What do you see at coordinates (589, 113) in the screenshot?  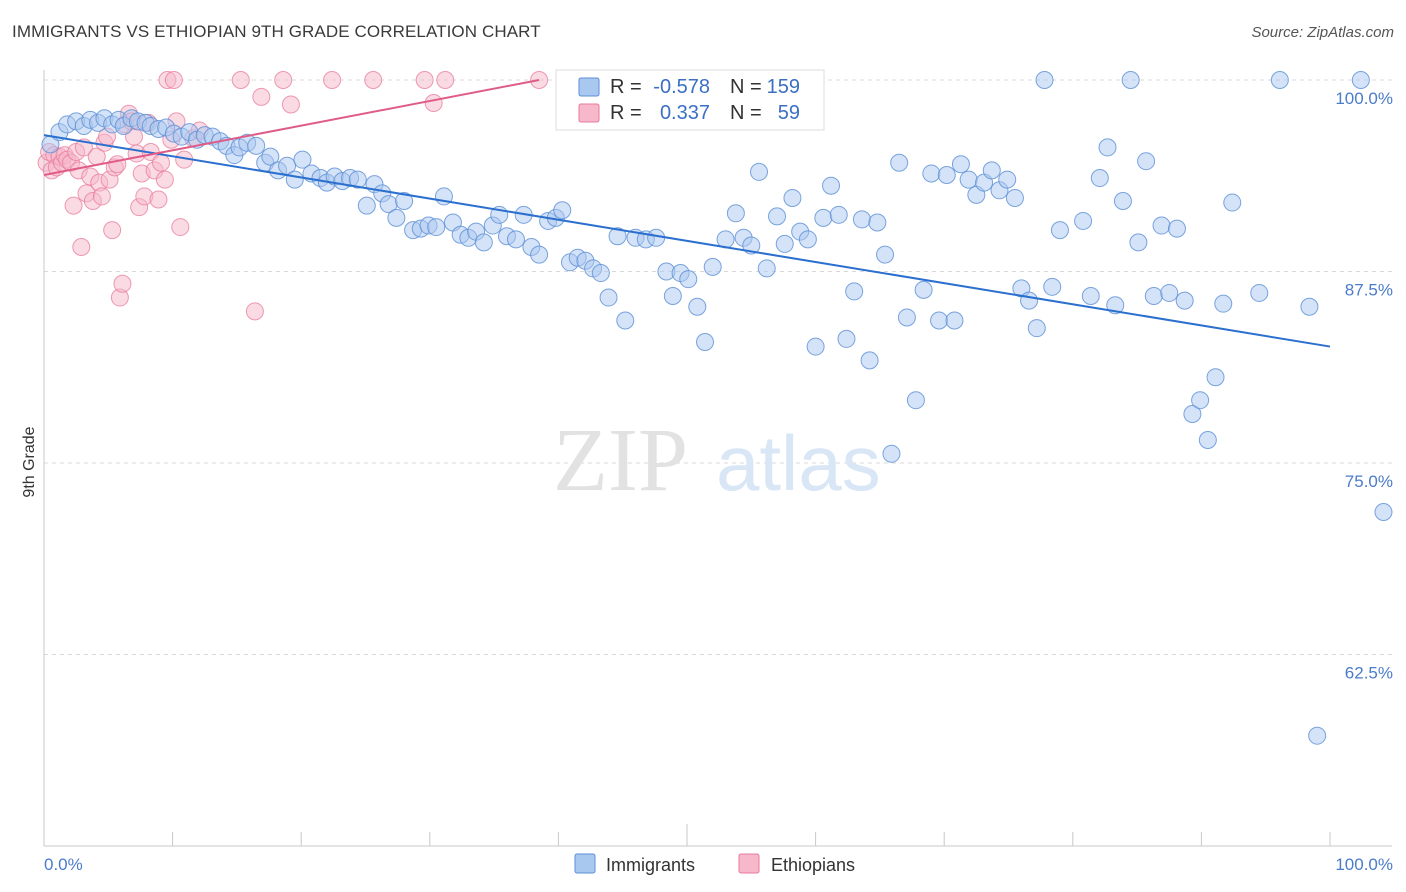 I see `ethiopians-swatch` at bounding box center [589, 113].